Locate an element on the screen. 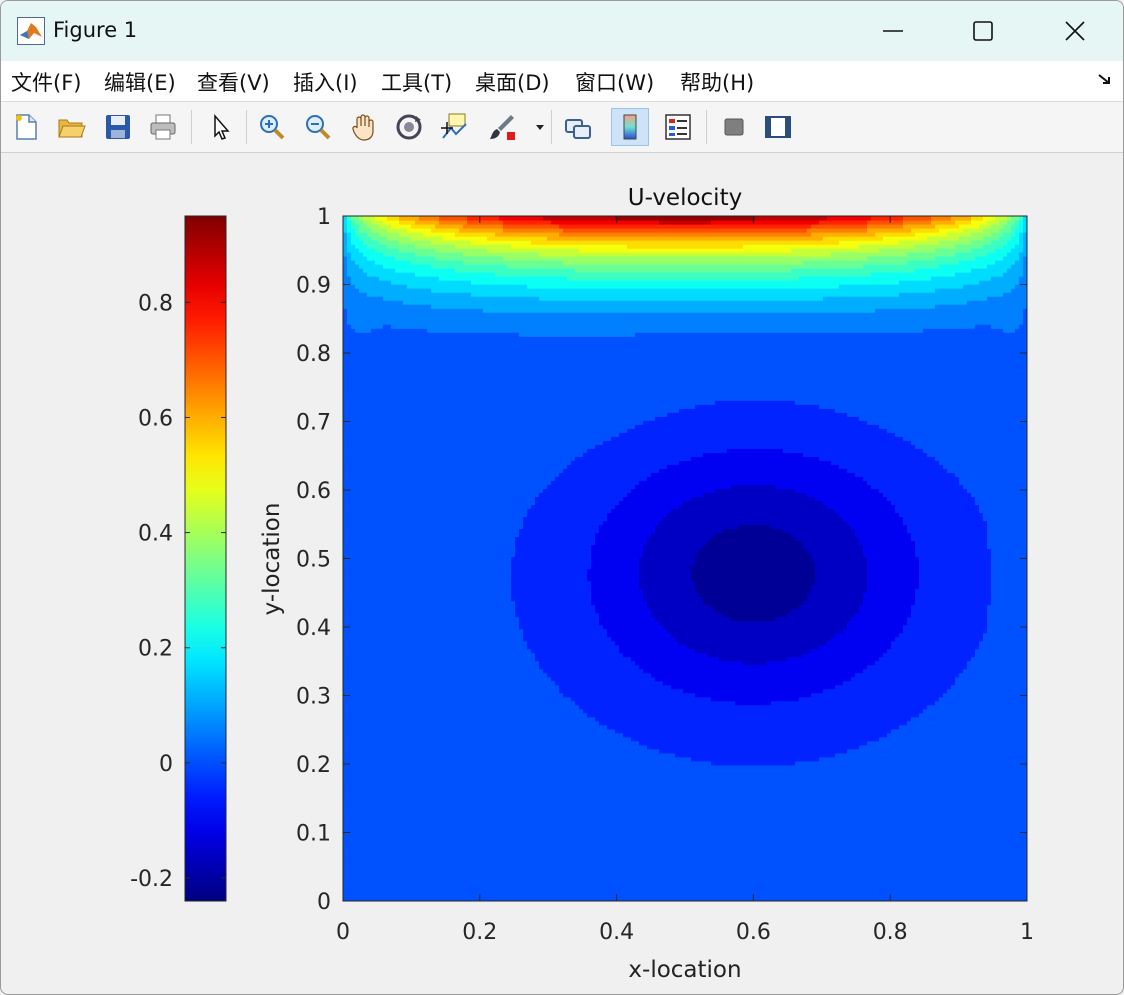  rotate-3d-button is located at coordinates (409, 127).